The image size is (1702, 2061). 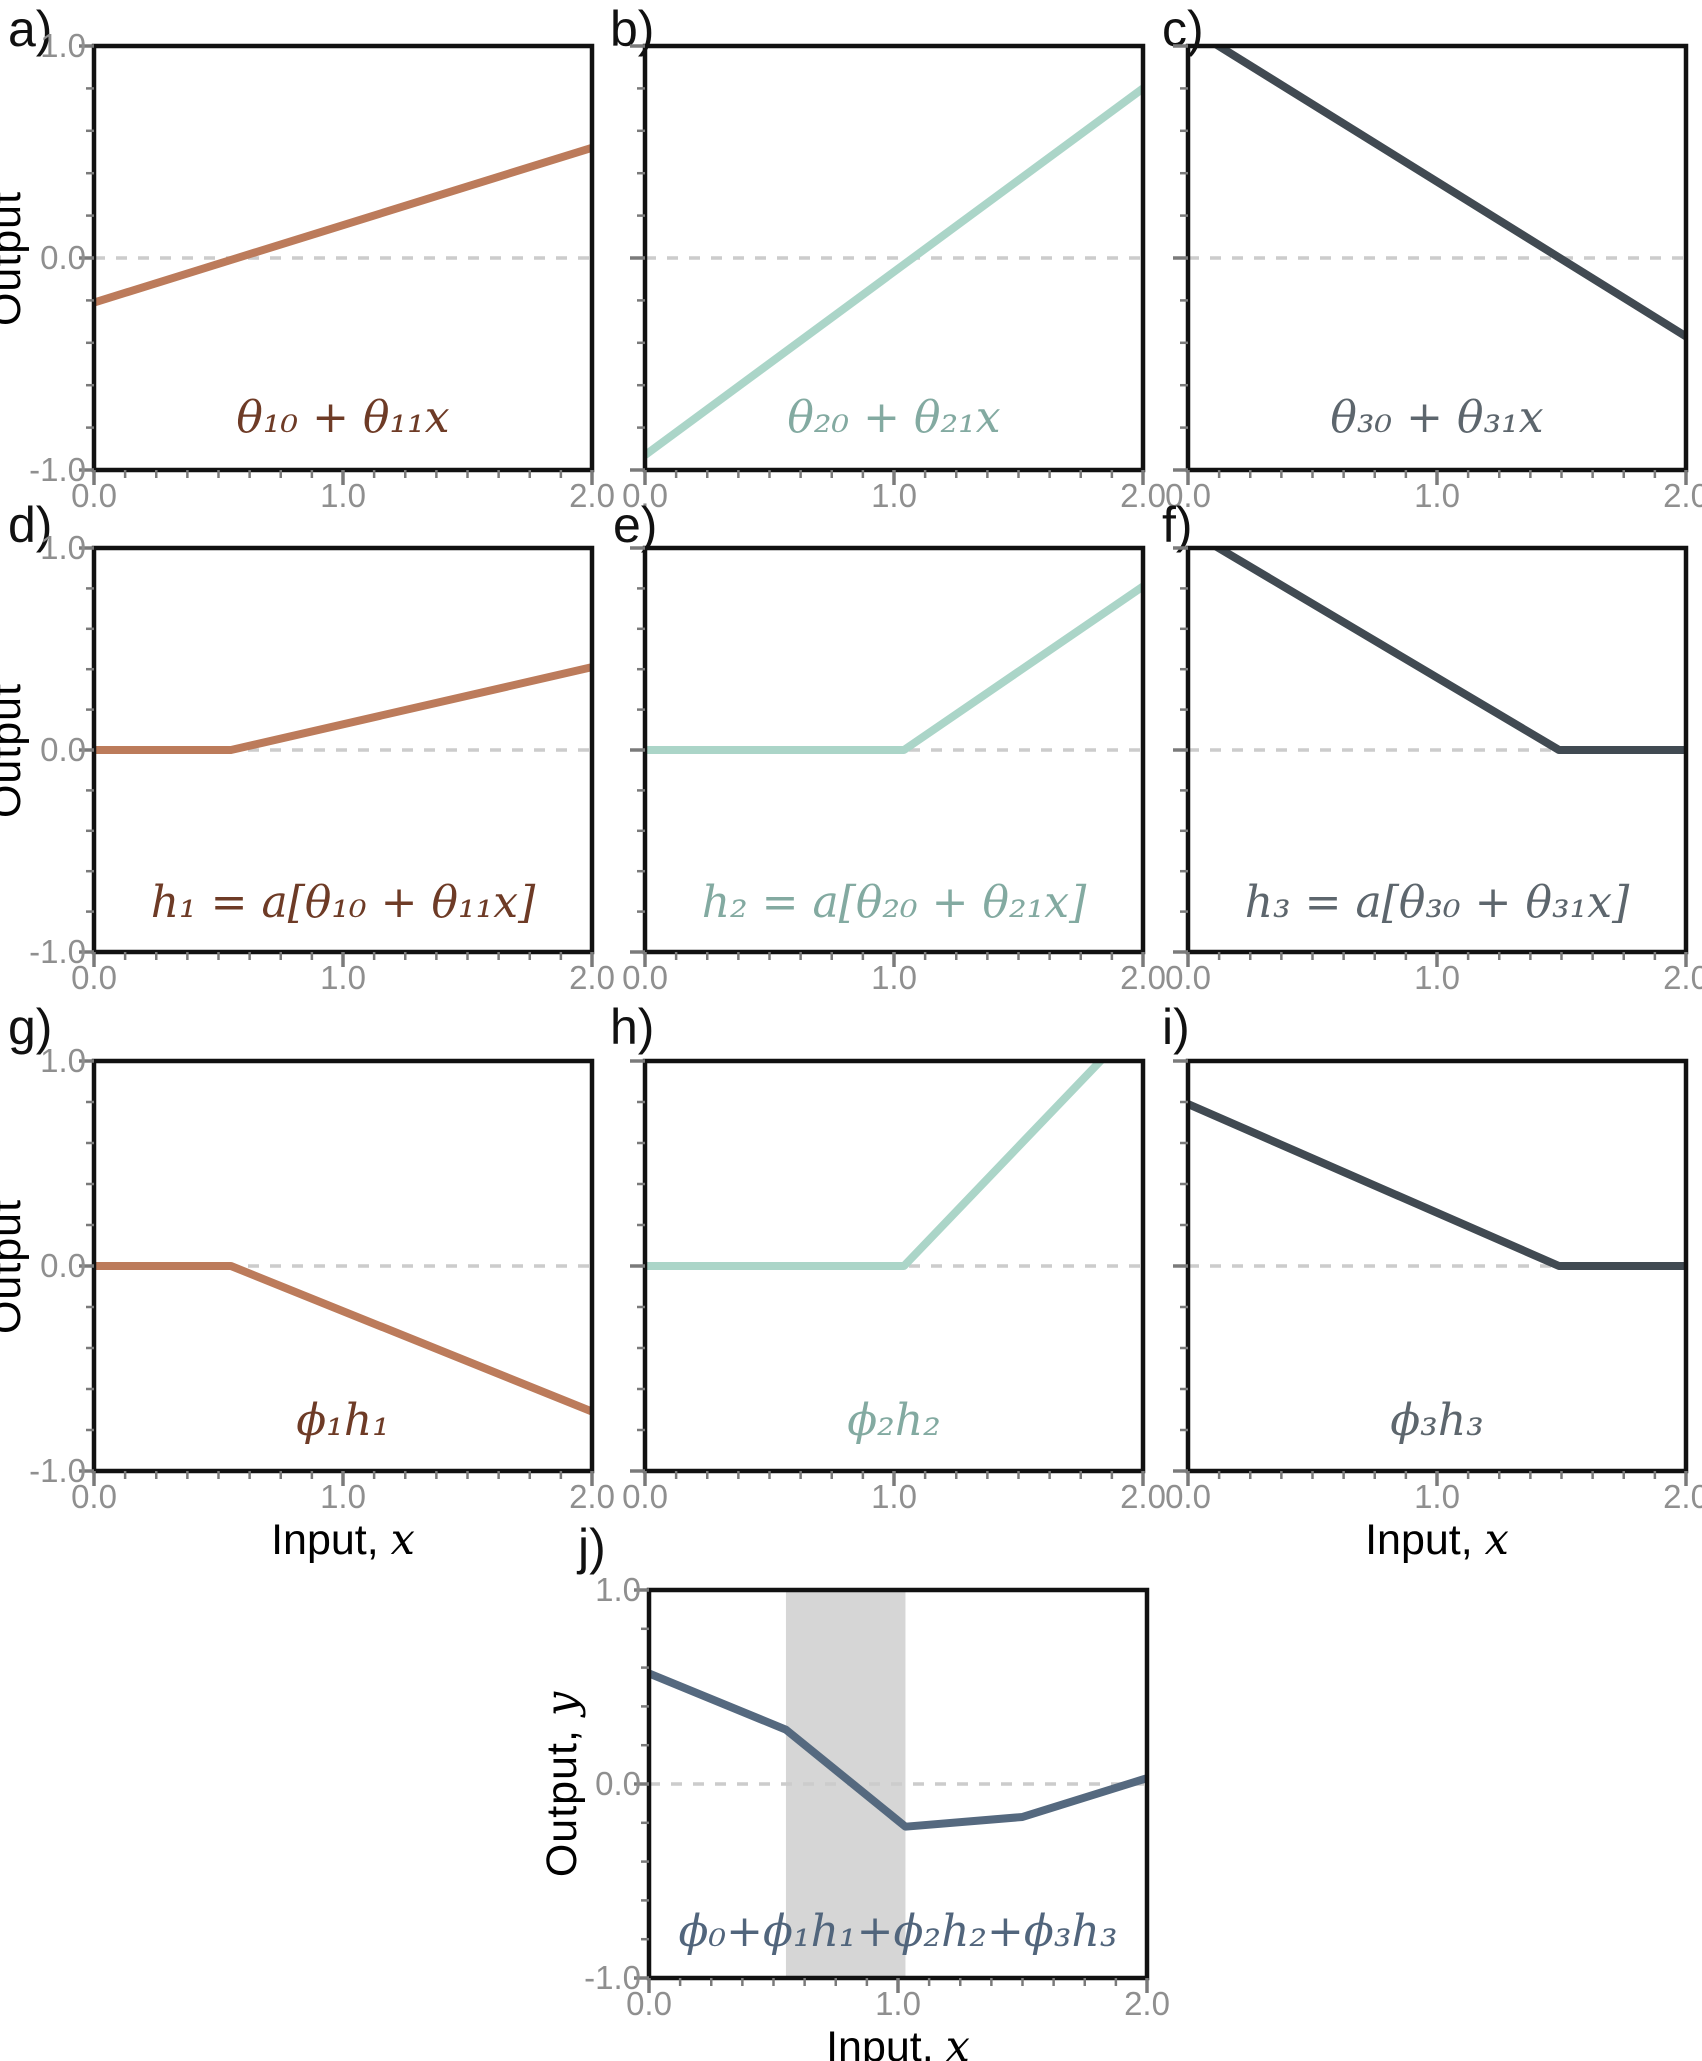 I want to click on panel: i) ϕ₃h₃ Input, x 0.0 1.0 2.0, so click(x=1432, y=1283).